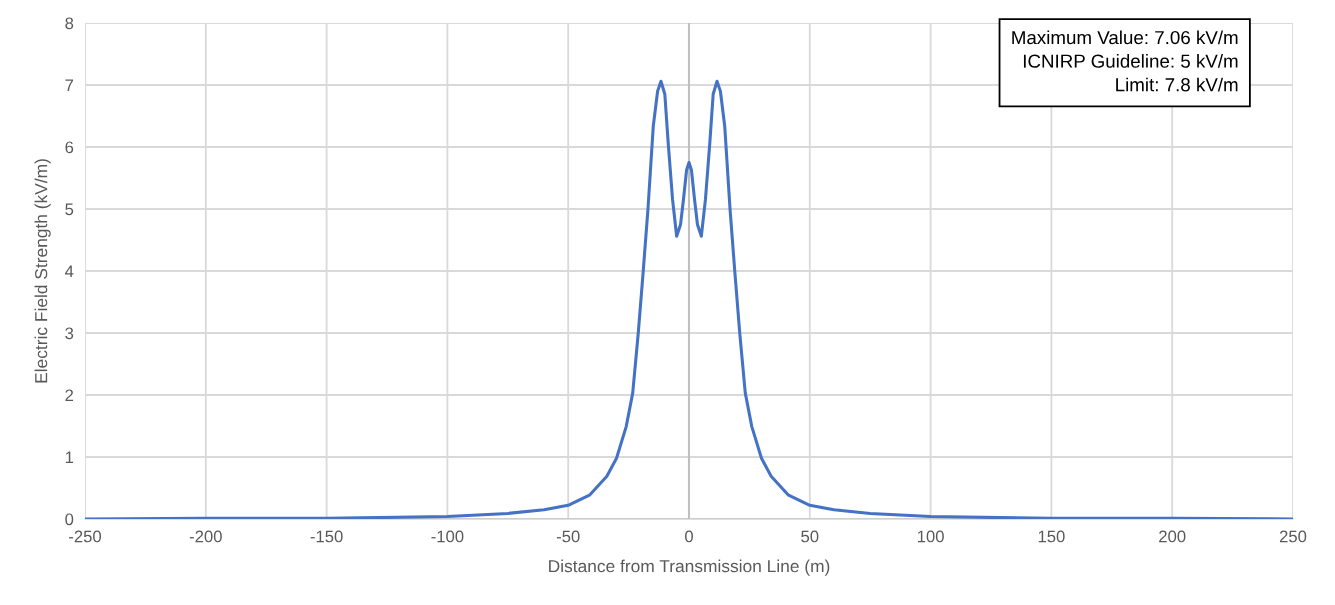  I want to click on y-tick-label: 4, so click(69, 271).